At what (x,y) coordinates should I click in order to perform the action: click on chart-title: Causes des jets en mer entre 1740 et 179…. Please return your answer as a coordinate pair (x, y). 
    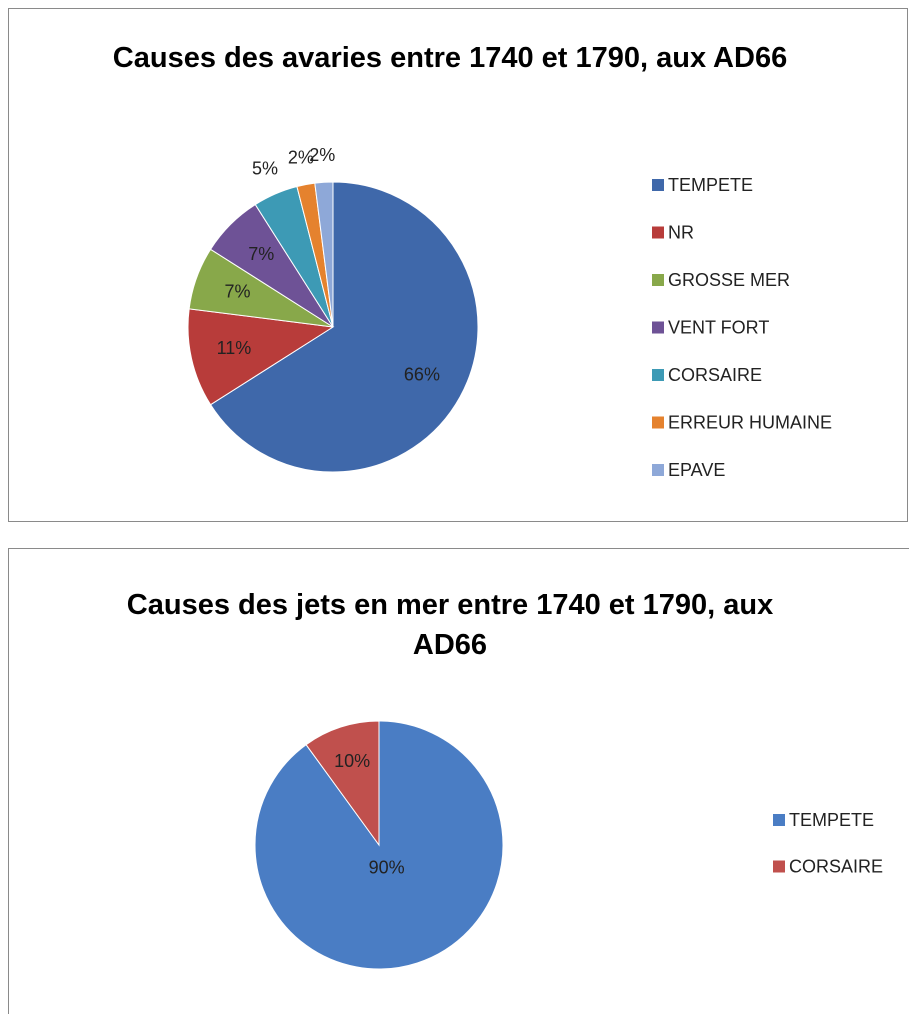
    Looking at the image, I should click on (450, 625).